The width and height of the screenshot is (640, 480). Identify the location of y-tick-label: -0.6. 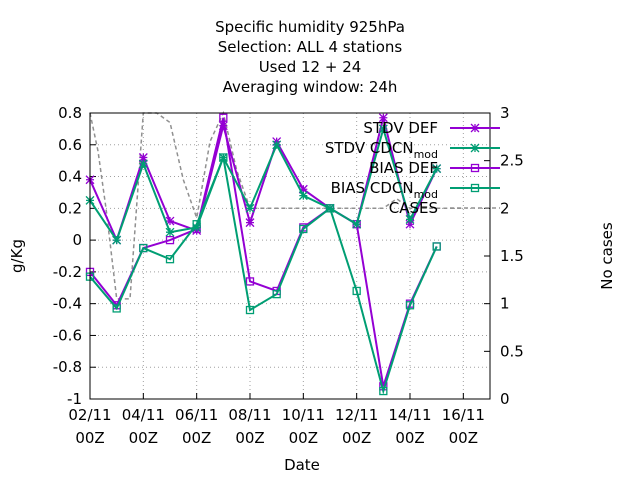
(67, 335).